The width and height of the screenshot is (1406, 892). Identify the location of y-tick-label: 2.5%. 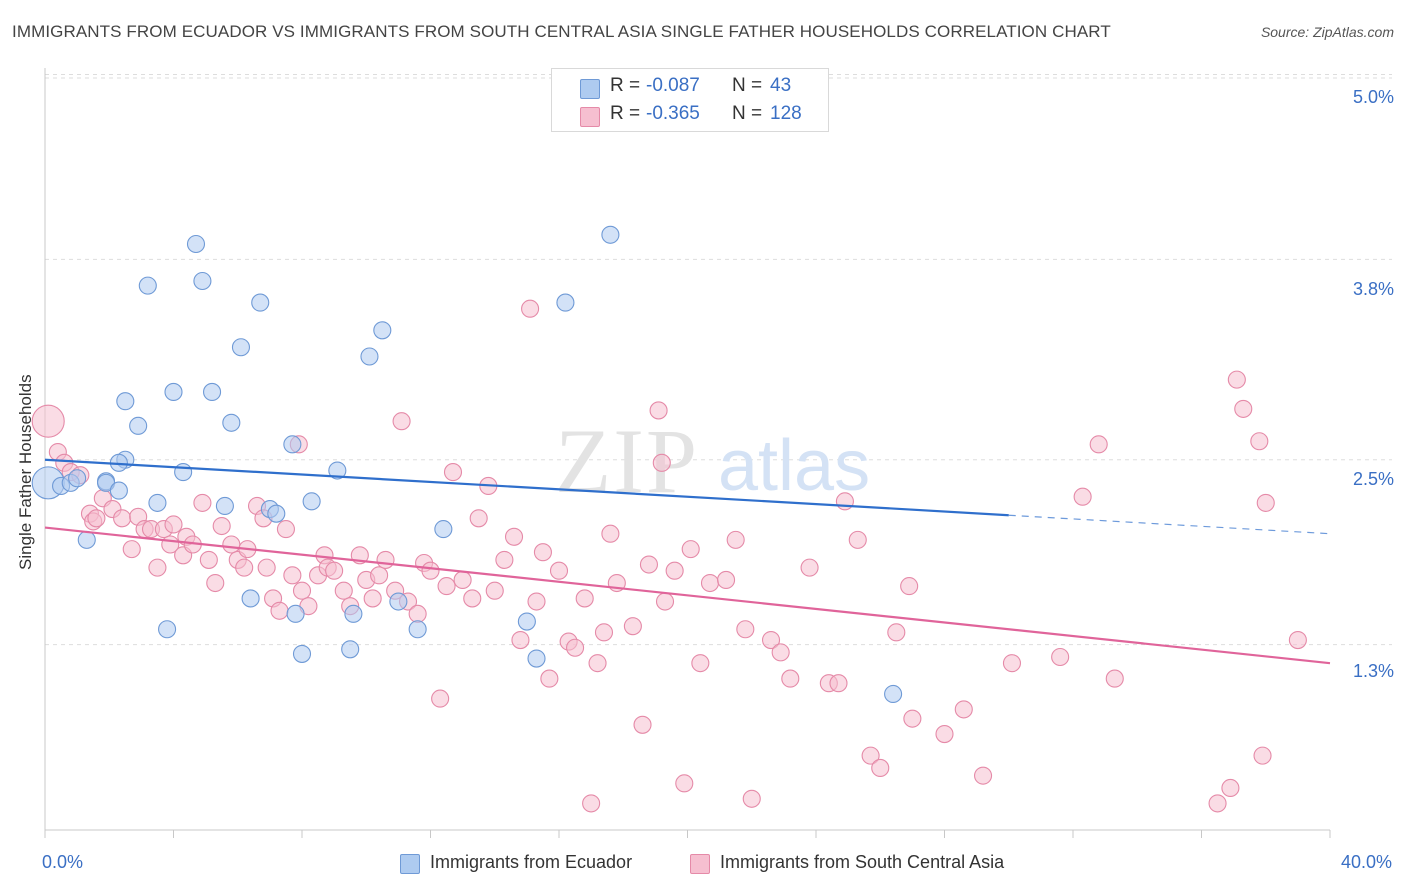
(1373, 479).